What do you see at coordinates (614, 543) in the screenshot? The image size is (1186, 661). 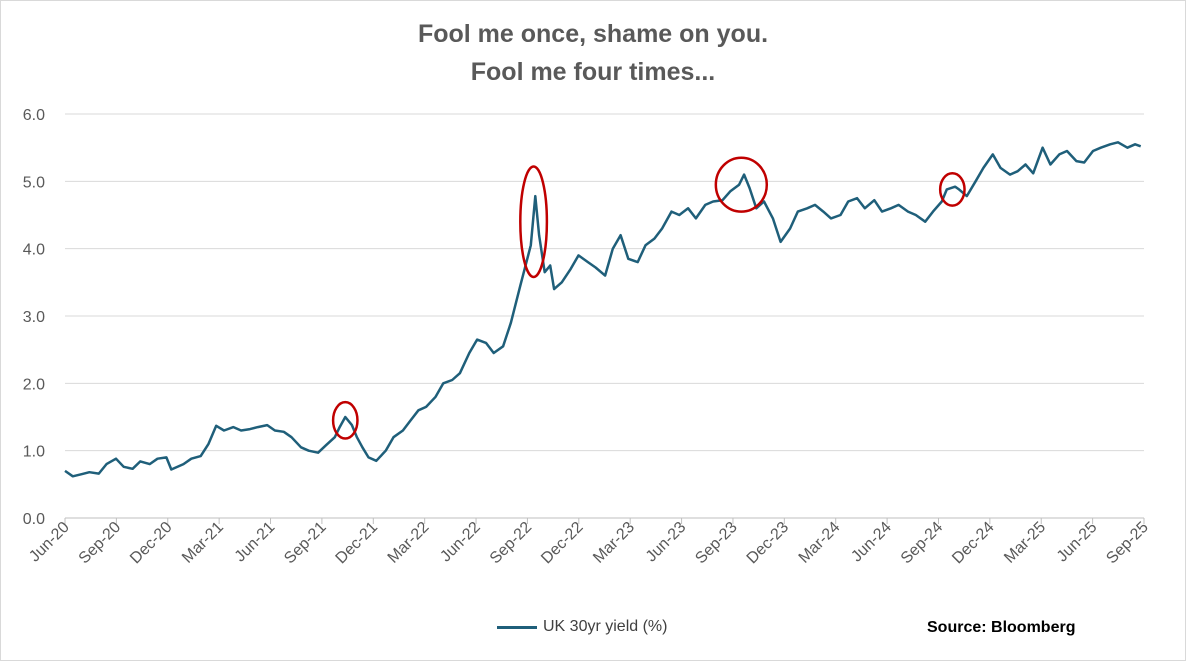 I see `x-tick-label: Mar-23` at bounding box center [614, 543].